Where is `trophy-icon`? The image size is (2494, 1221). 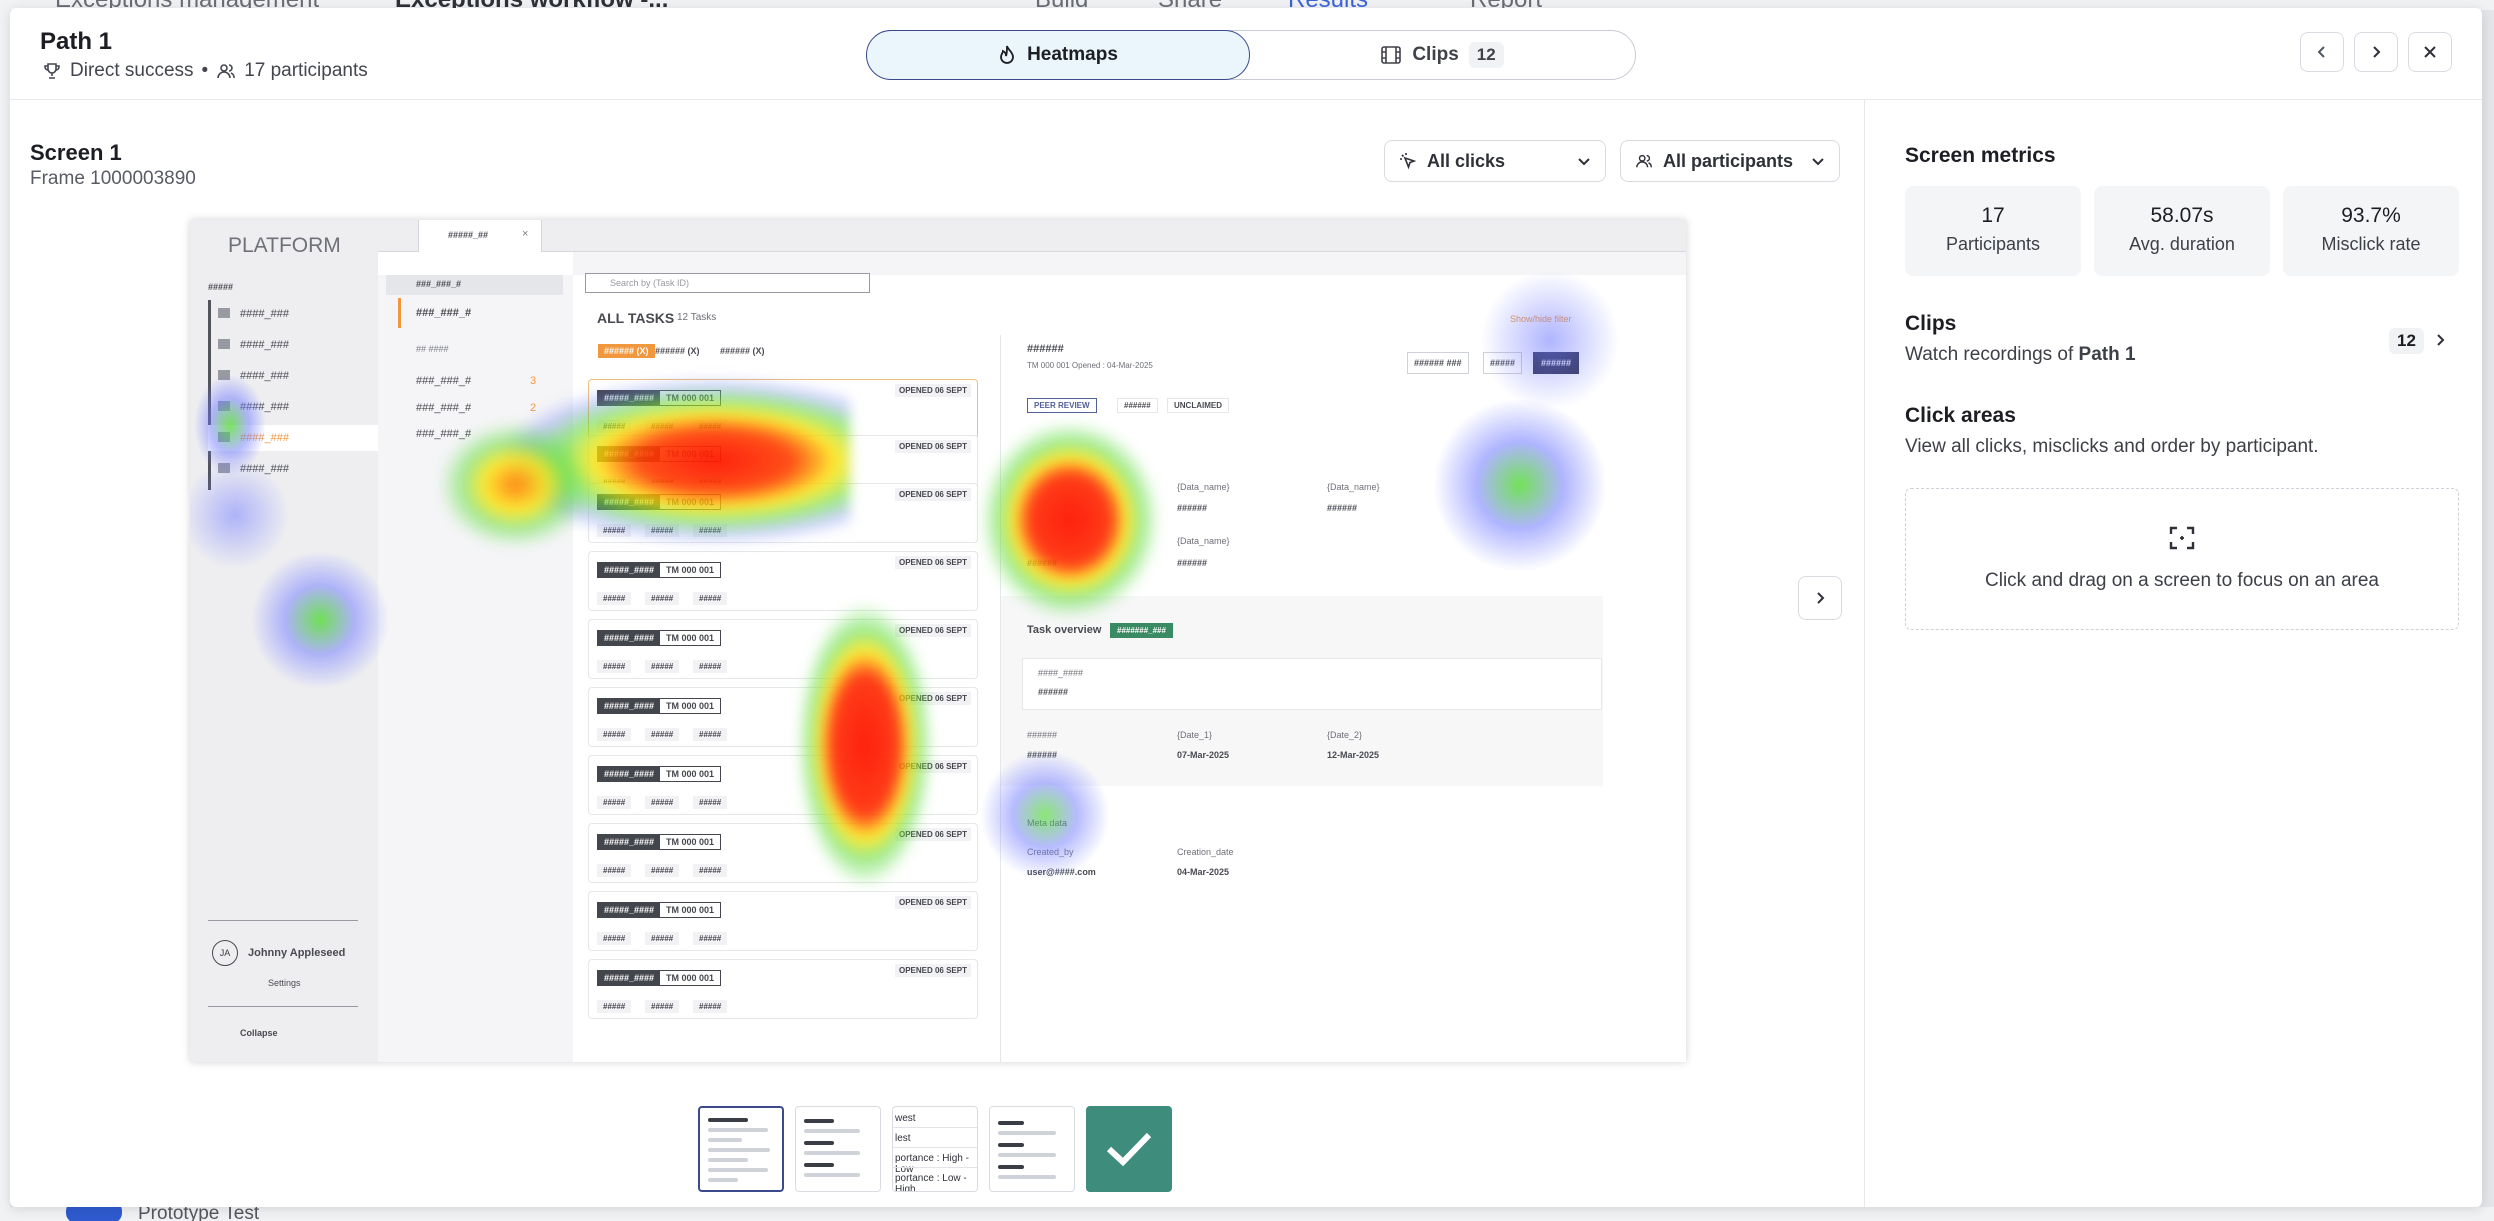
trophy-icon is located at coordinates (52, 71).